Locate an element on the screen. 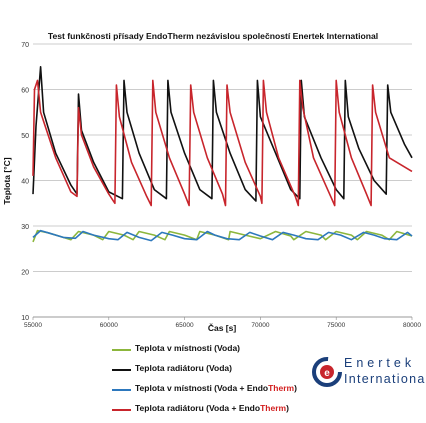 The image size is (426, 423). x-axis-label: Čas [s] is located at coordinates (222, 327).